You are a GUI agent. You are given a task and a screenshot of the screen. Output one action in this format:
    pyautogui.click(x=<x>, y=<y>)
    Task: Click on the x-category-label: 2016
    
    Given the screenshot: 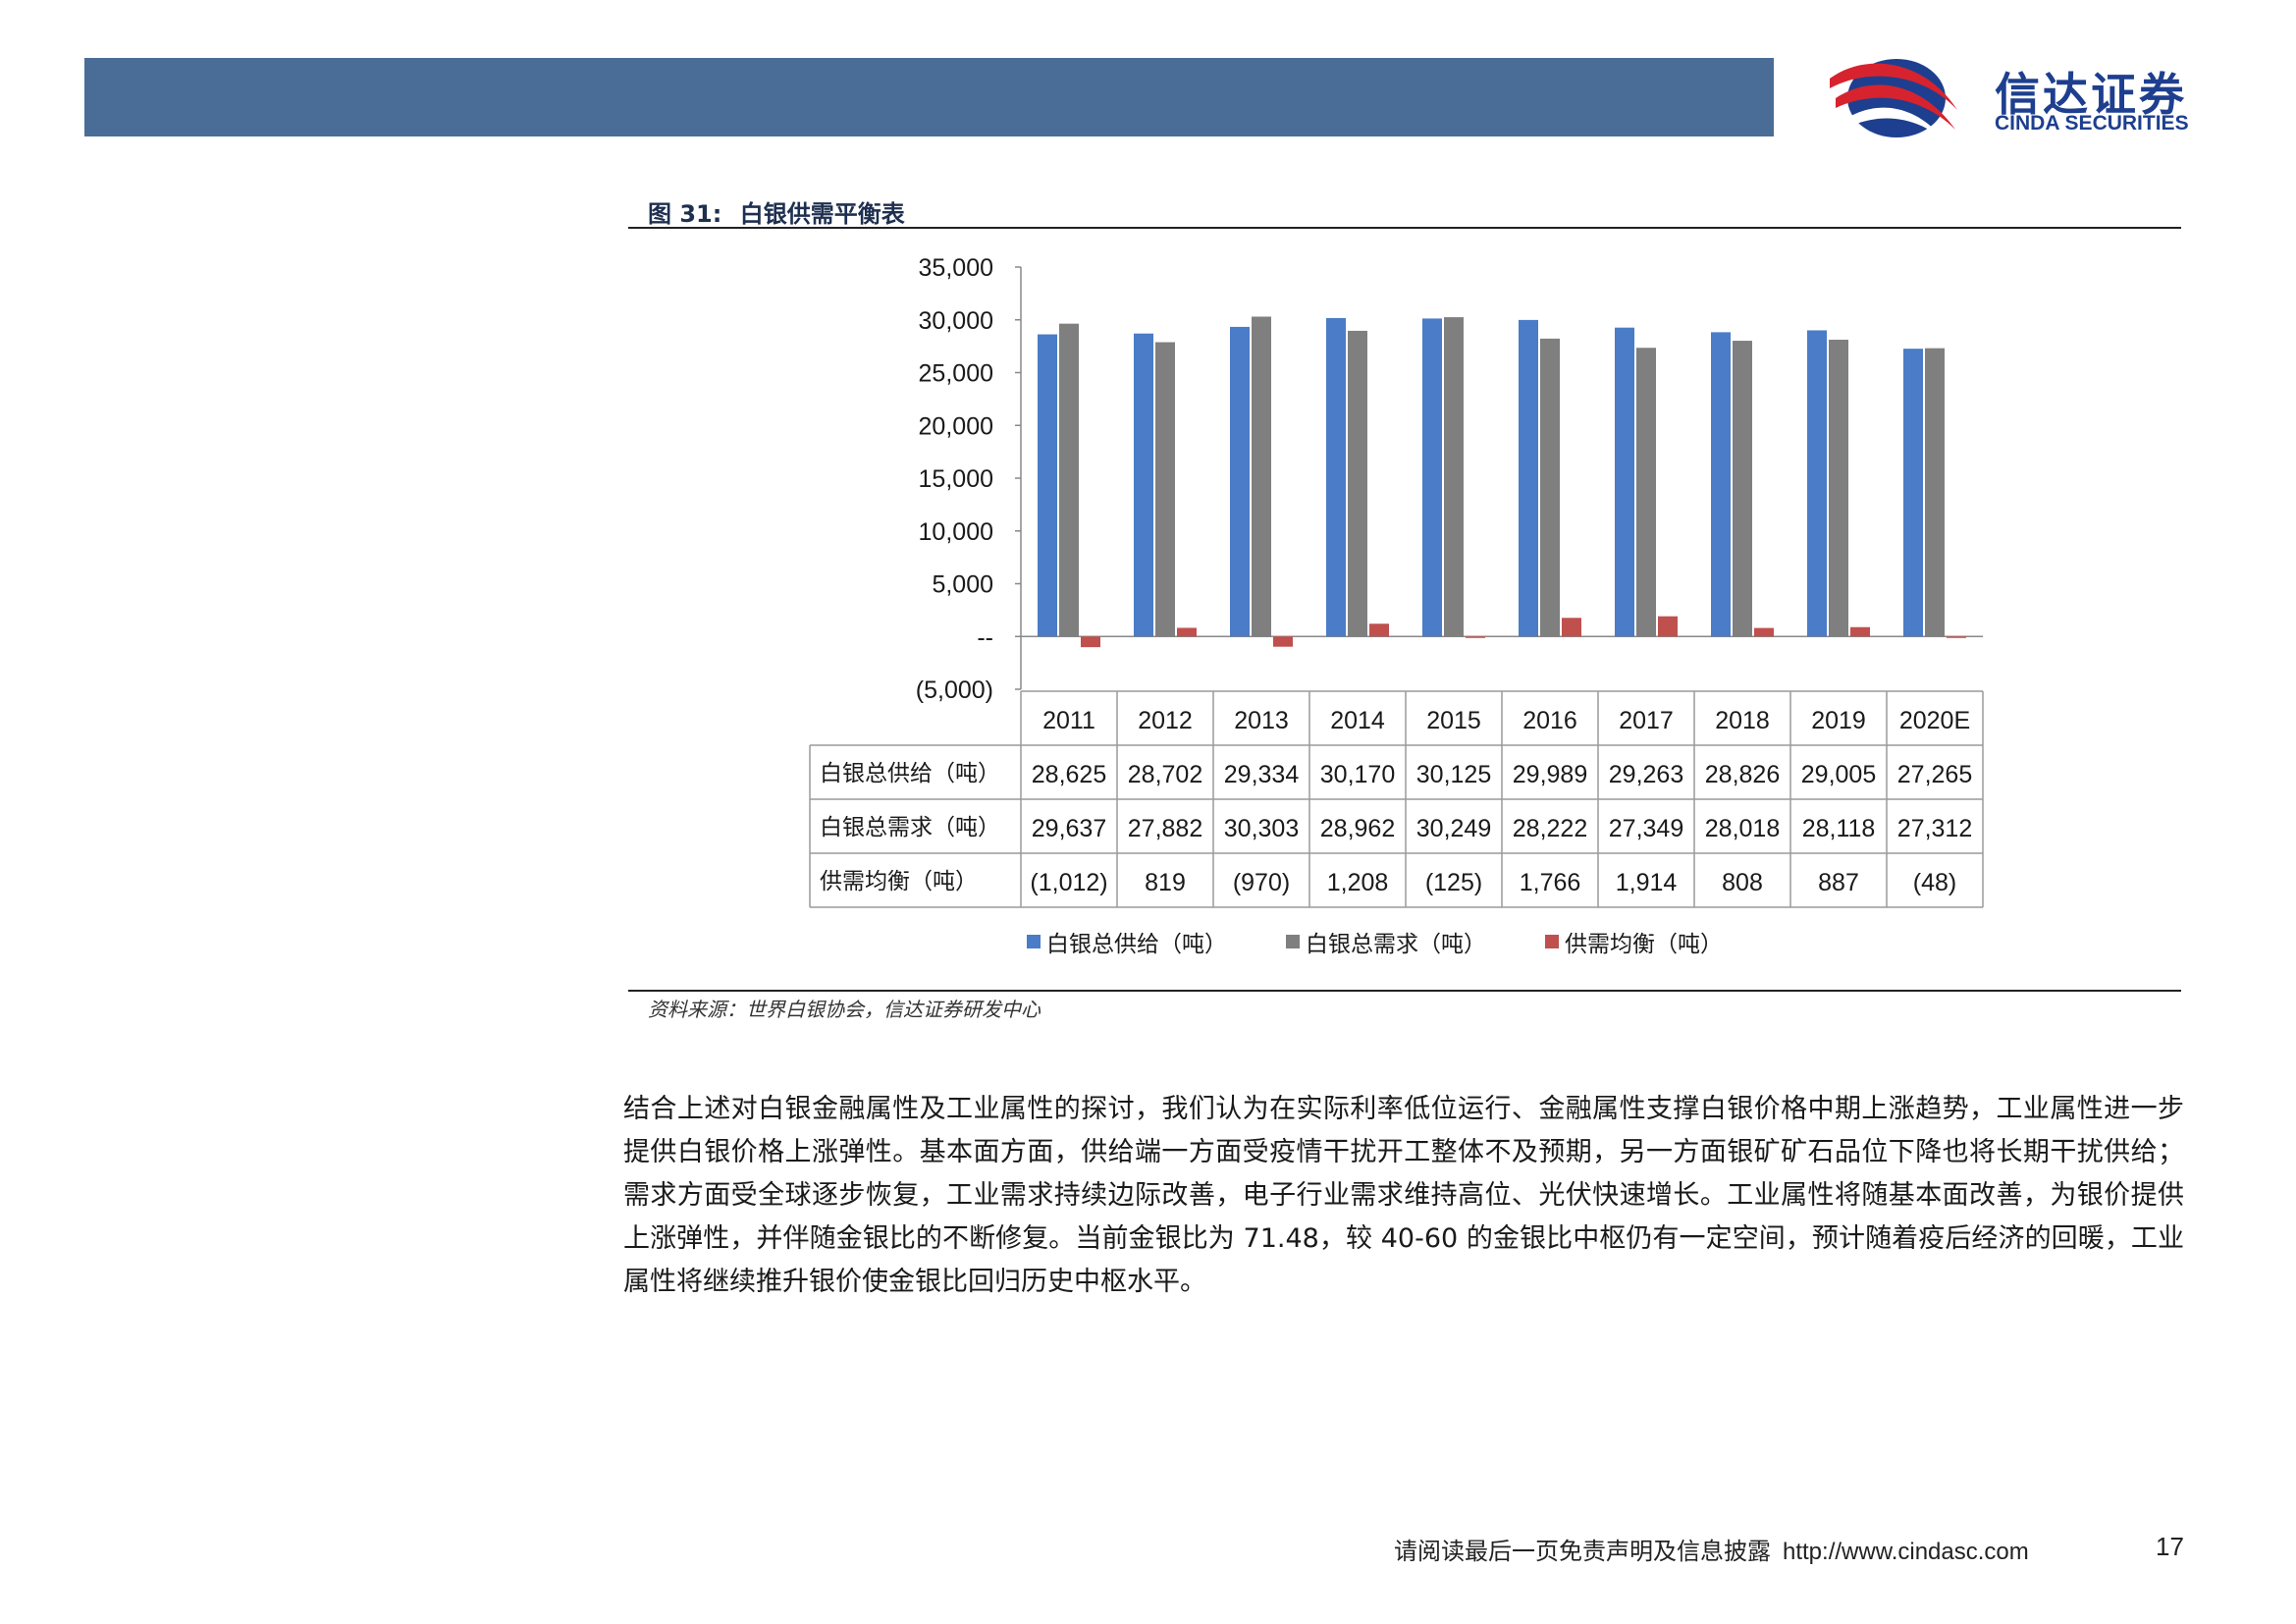 What is the action you would take?
    pyautogui.click(x=1550, y=720)
    